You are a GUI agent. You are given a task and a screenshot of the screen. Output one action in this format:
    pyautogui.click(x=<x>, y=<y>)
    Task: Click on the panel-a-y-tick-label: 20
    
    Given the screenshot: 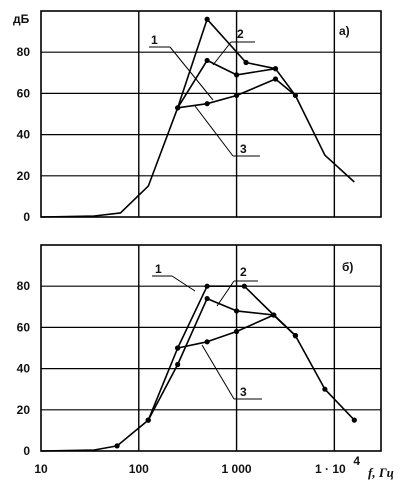 What is the action you would take?
    pyautogui.click(x=24, y=176)
    